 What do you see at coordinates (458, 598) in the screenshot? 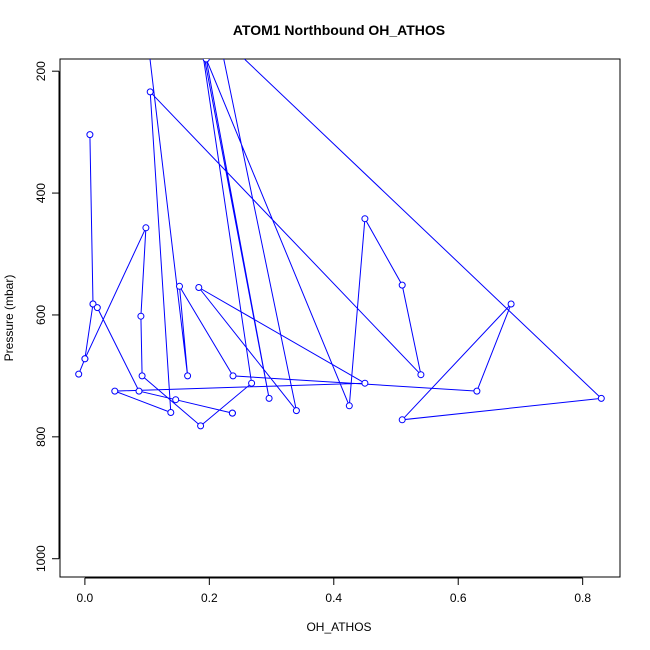
I see `x-tick-label: 0.6` at bounding box center [458, 598].